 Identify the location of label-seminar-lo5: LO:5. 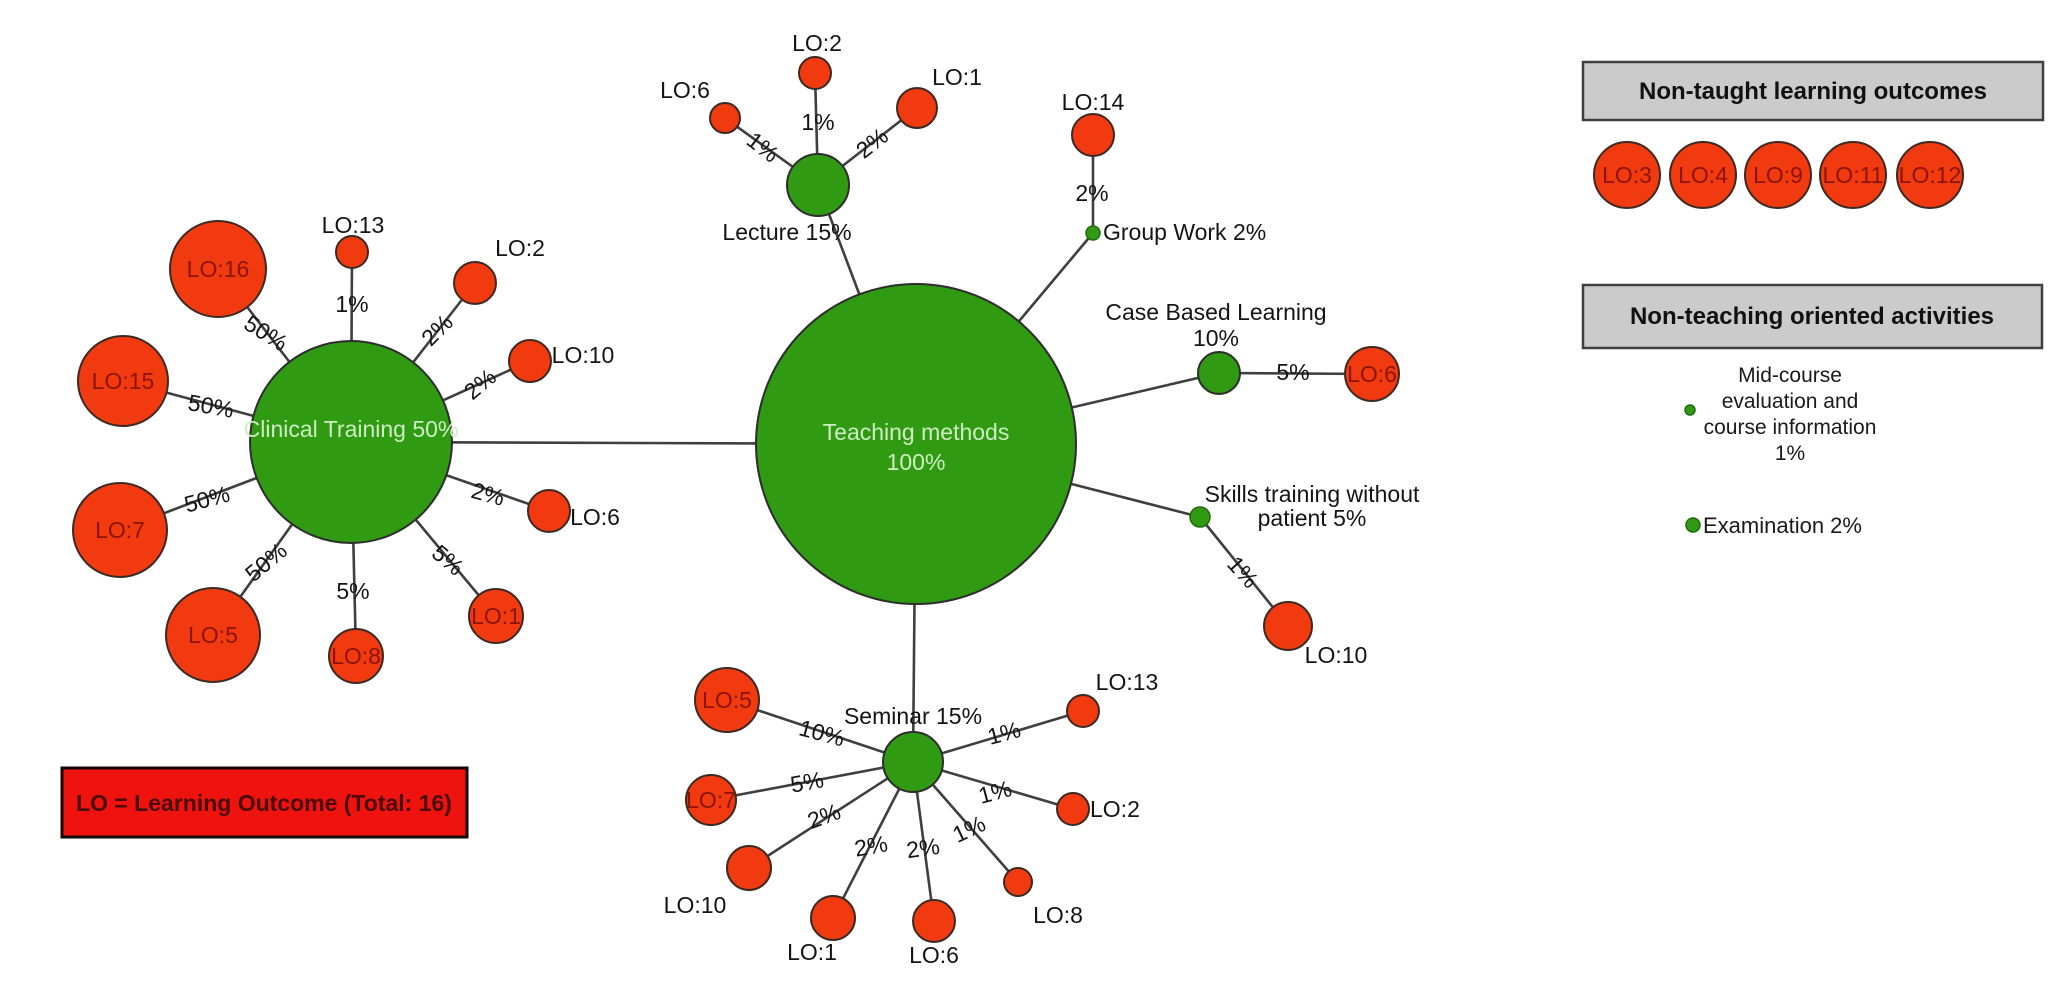
(727, 700).